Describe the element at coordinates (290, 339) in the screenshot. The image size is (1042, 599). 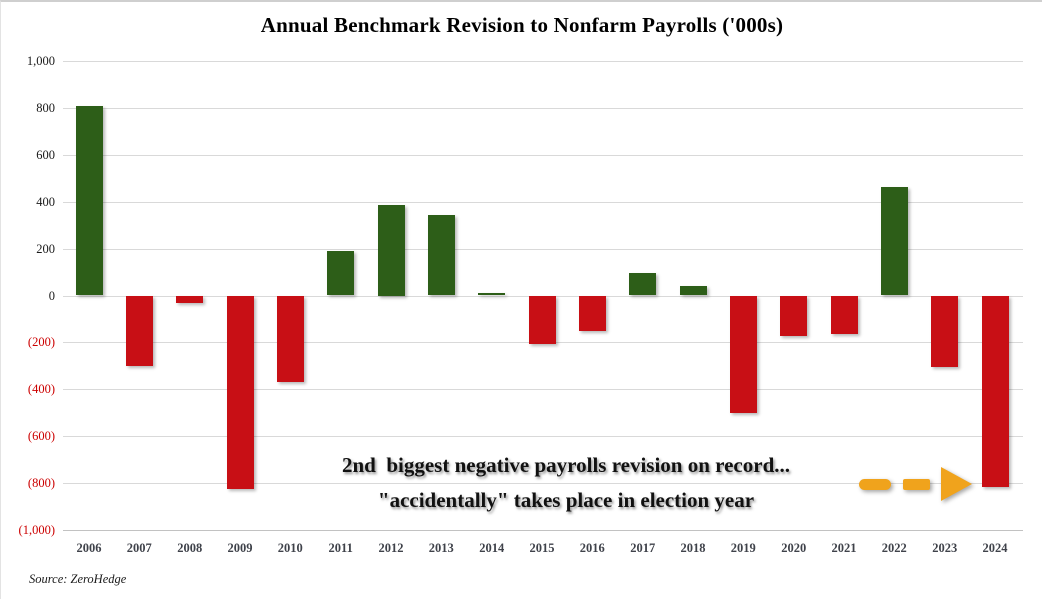
I see `bar-2010` at that location.